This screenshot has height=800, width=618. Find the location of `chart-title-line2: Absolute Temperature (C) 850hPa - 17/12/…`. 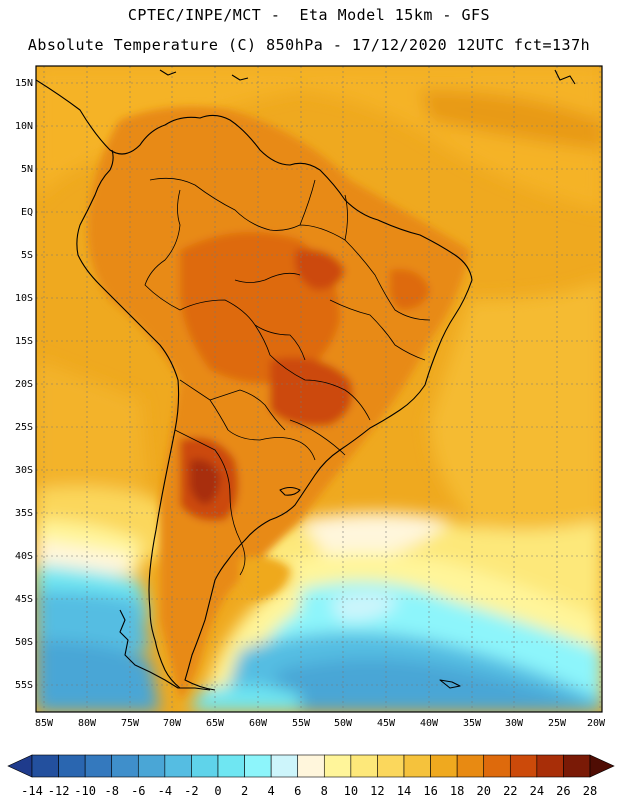

chart-title-line2: Absolute Temperature (C) 850hPa - 17/12/… is located at coordinates (309, 45).